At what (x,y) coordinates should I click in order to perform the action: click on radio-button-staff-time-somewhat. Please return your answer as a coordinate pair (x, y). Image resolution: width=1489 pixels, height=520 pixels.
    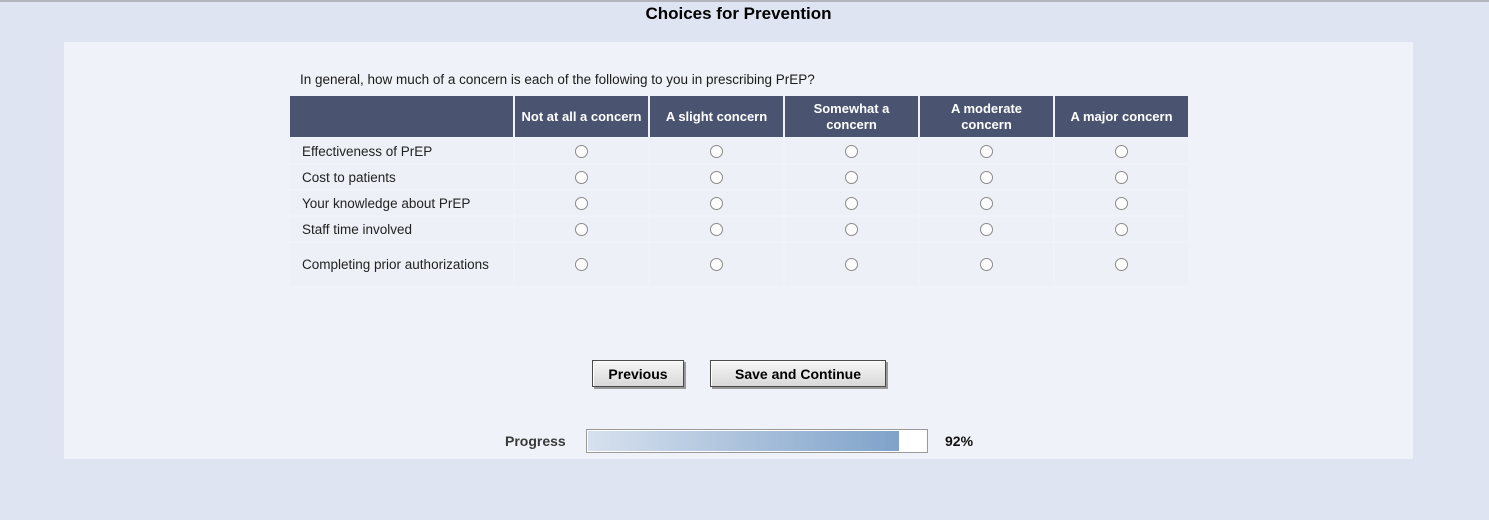
    Looking at the image, I should click on (851, 229).